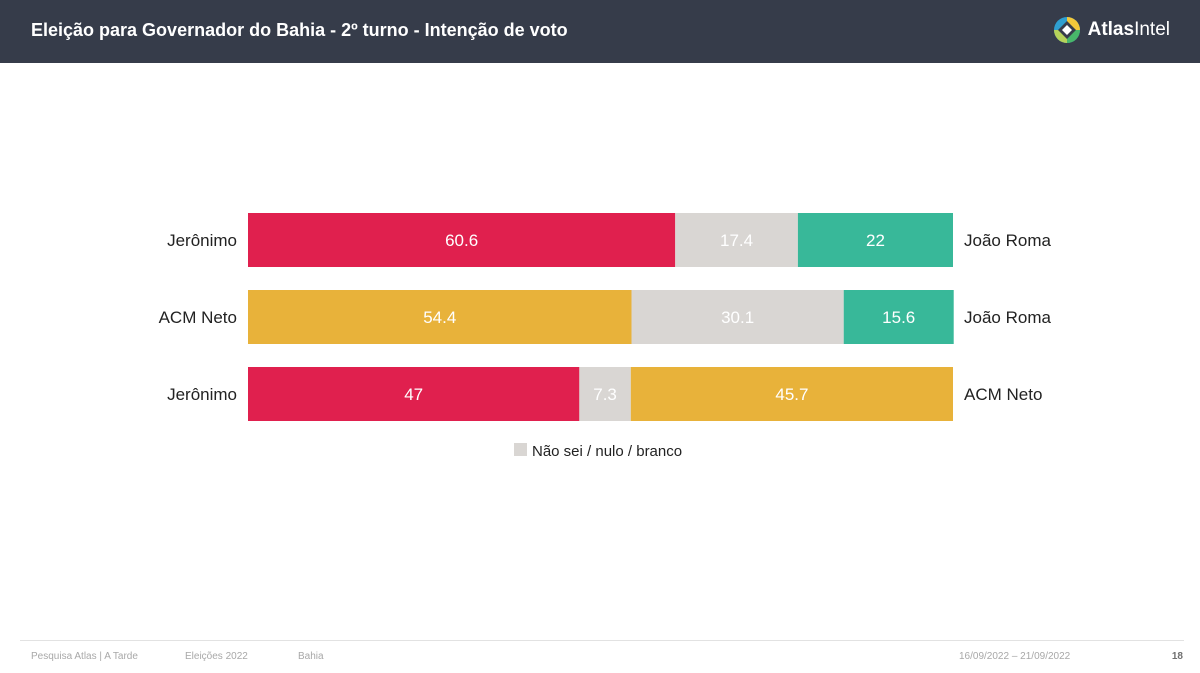  I want to click on bar-value-label: 30.1, so click(737, 317).